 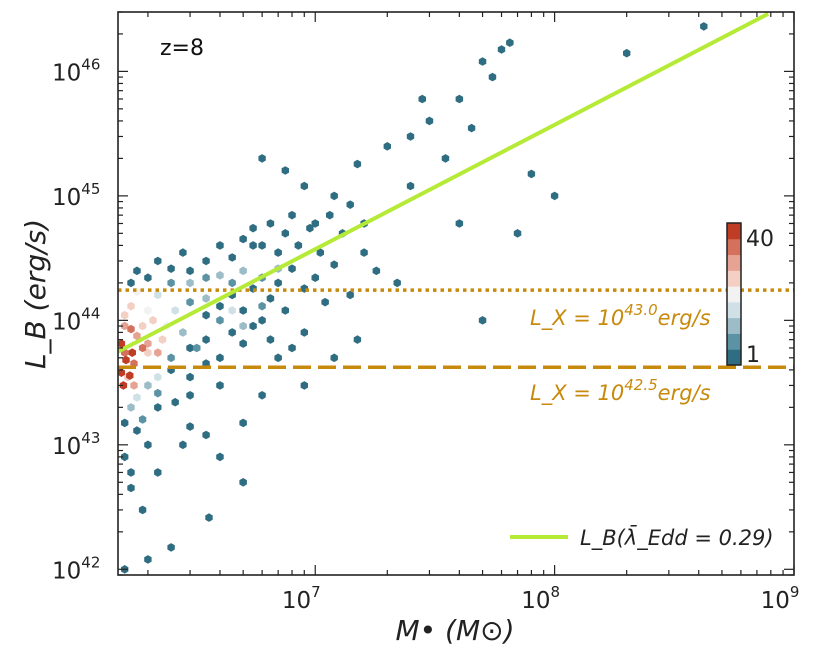 I want to click on legend-label: L_B(λ̄_Edd = 0.29), so click(x=677, y=538).